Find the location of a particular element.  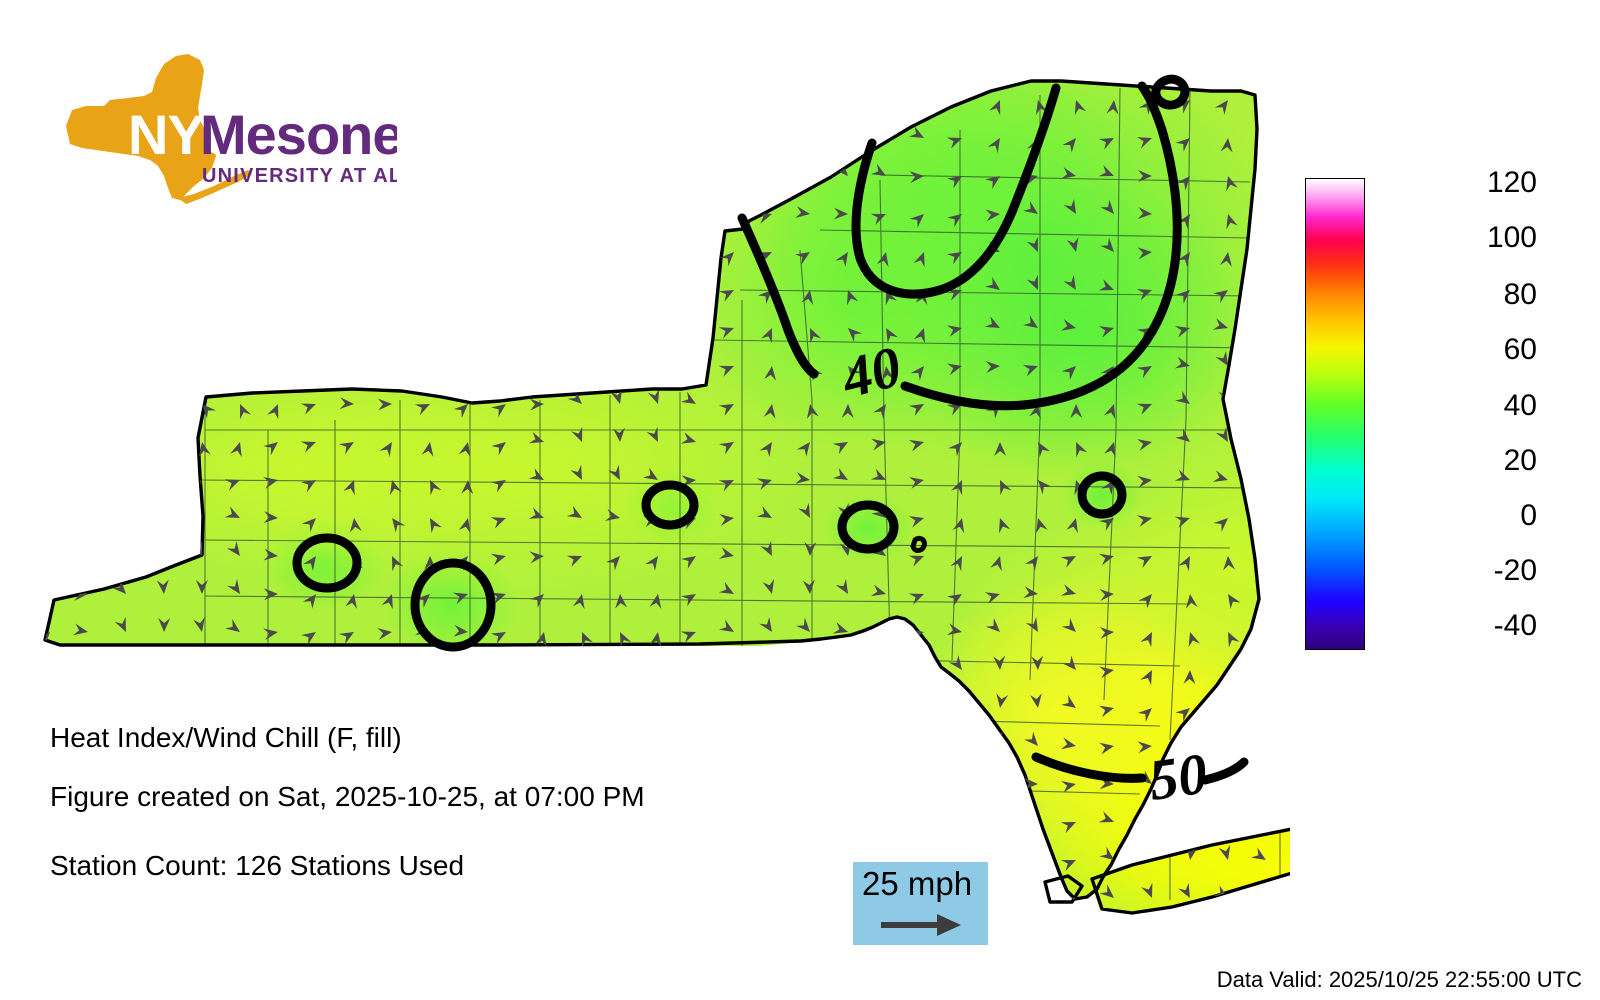

logo-graphic: NYS Mesonet UNIVERSITY AT ALBANY is located at coordinates (231, 129).